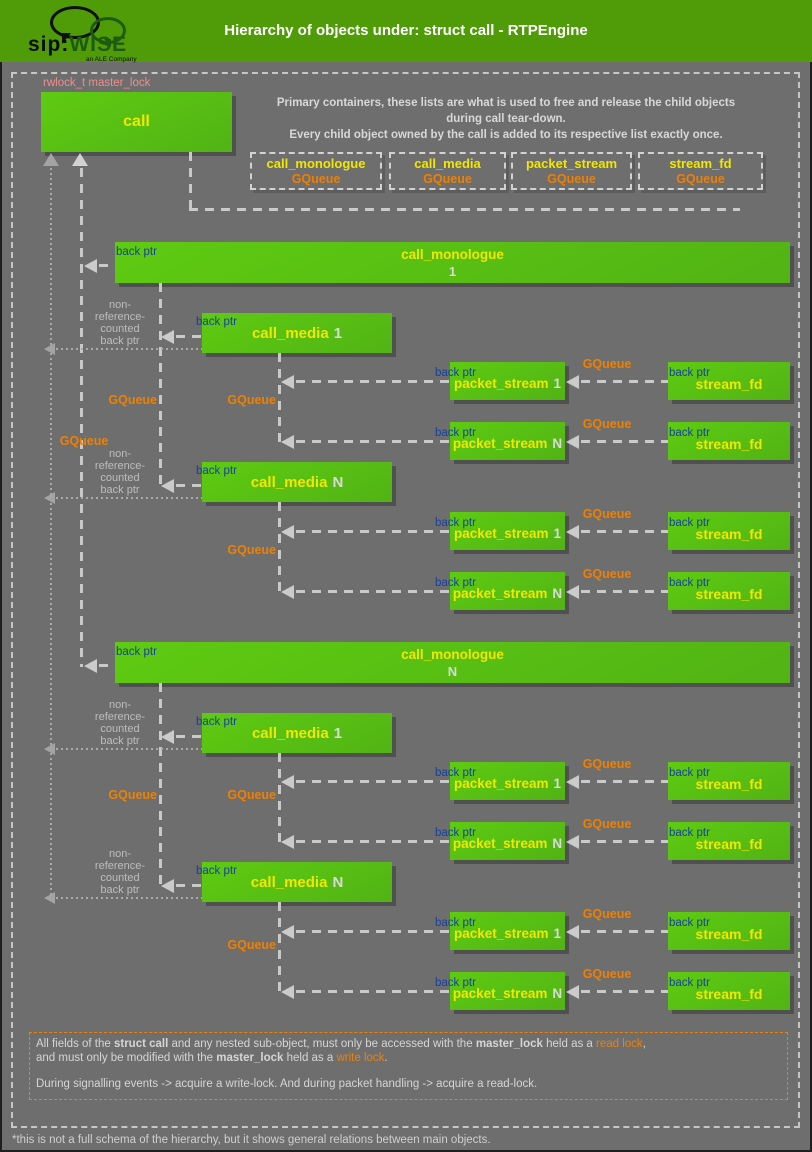  Describe the element at coordinates (111, 59) in the screenshot. I see `logo-tagline: an ALE Company` at that location.